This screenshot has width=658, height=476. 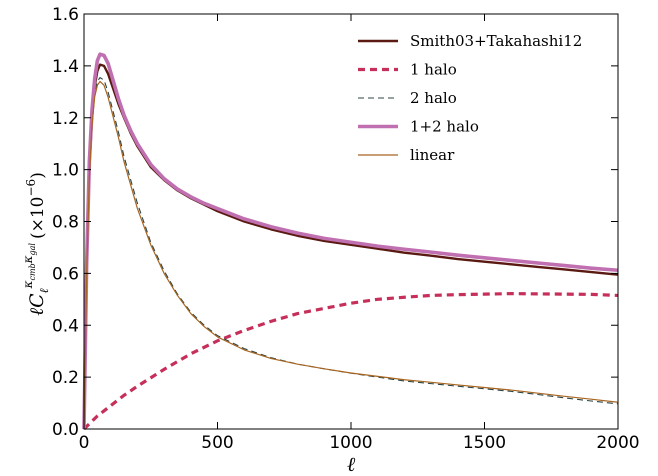 What do you see at coordinates (433, 98) in the screenshot?
I see `legend-label-2: 2 halo` at bounding box center [433, 98].